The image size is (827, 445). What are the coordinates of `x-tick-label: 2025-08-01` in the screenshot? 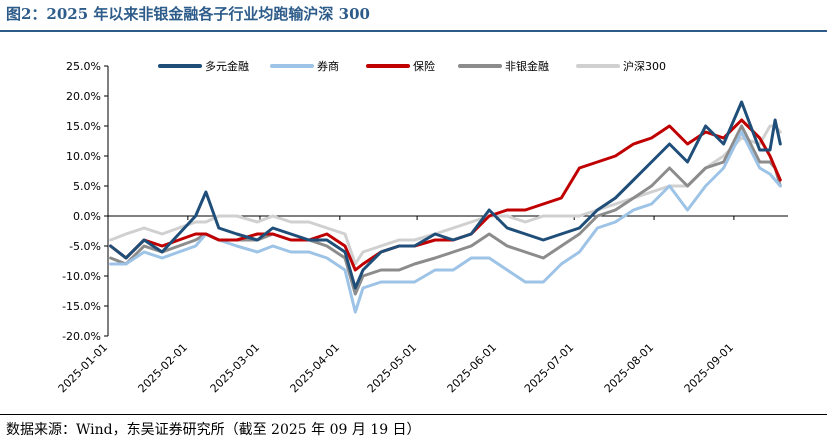 It's located at (629, 368).